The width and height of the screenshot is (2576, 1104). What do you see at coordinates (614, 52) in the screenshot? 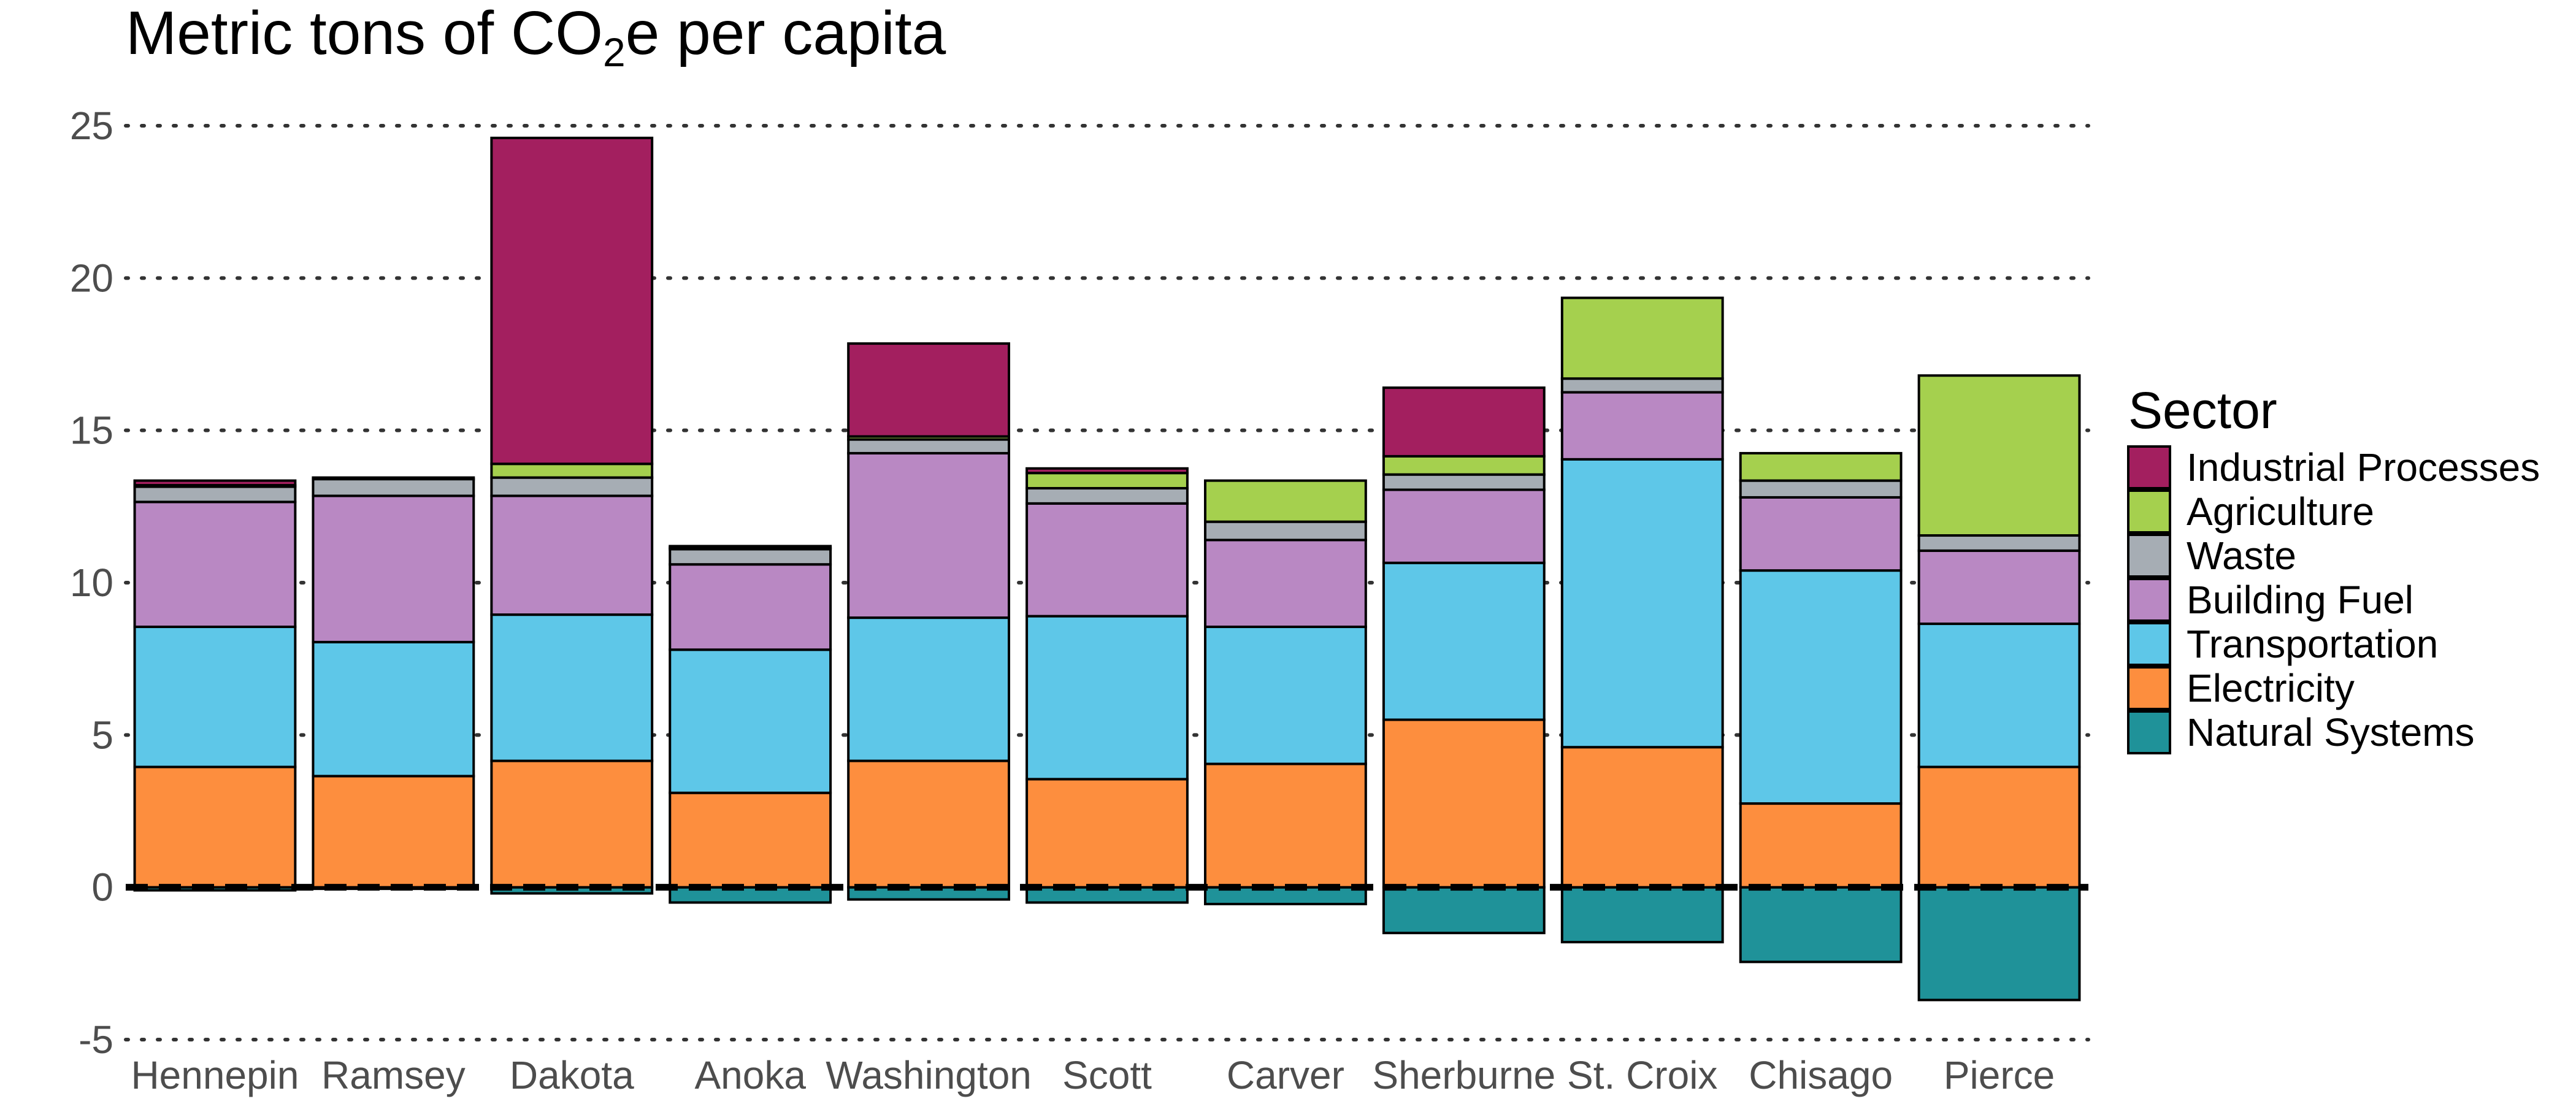
I see `chart-title-subscript: 2` at bounding box center [614, 52].